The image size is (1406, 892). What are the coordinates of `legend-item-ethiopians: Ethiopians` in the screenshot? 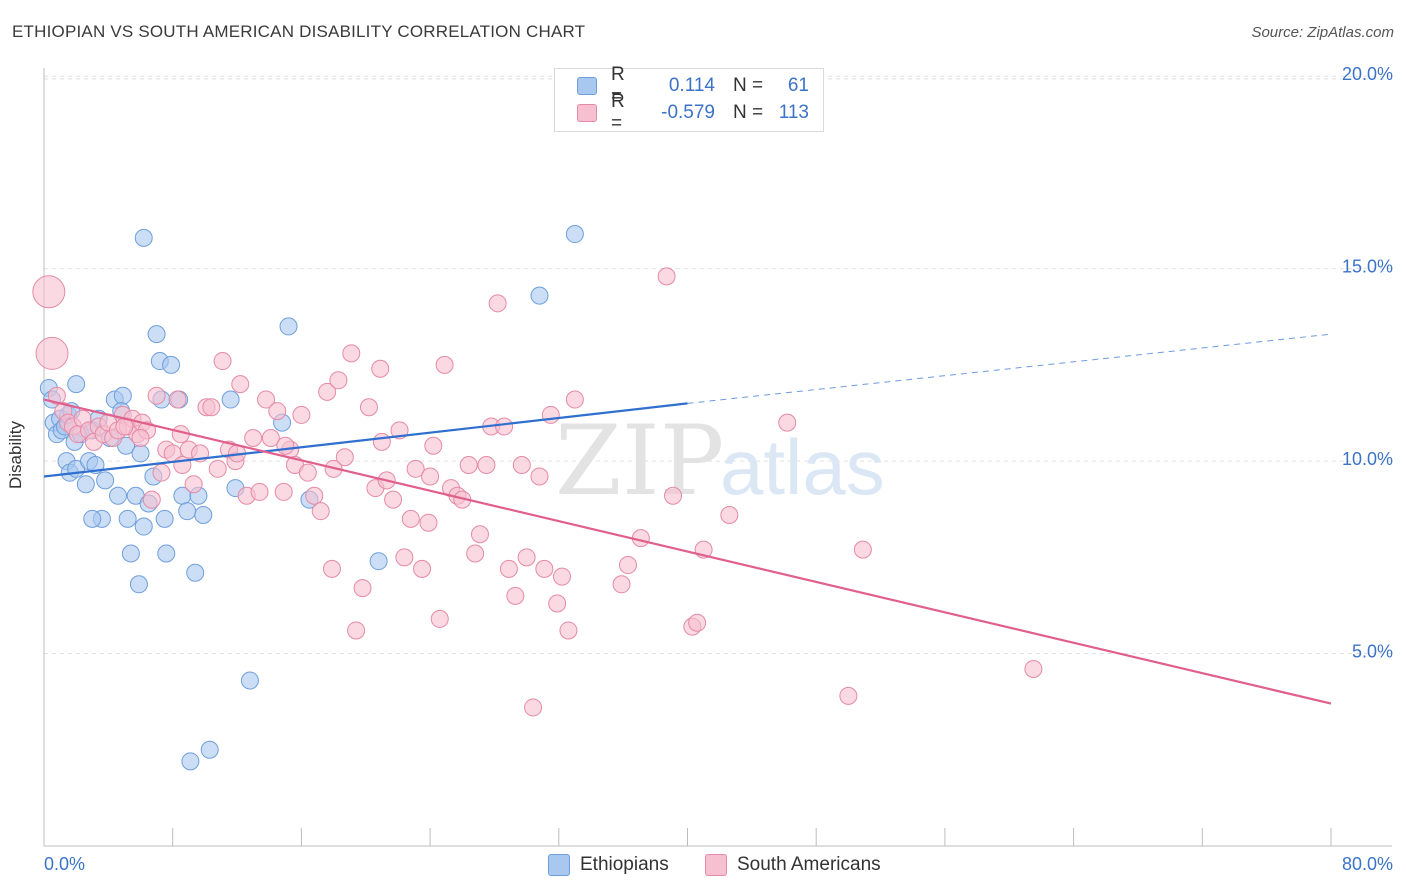 It's located at (608, 865).